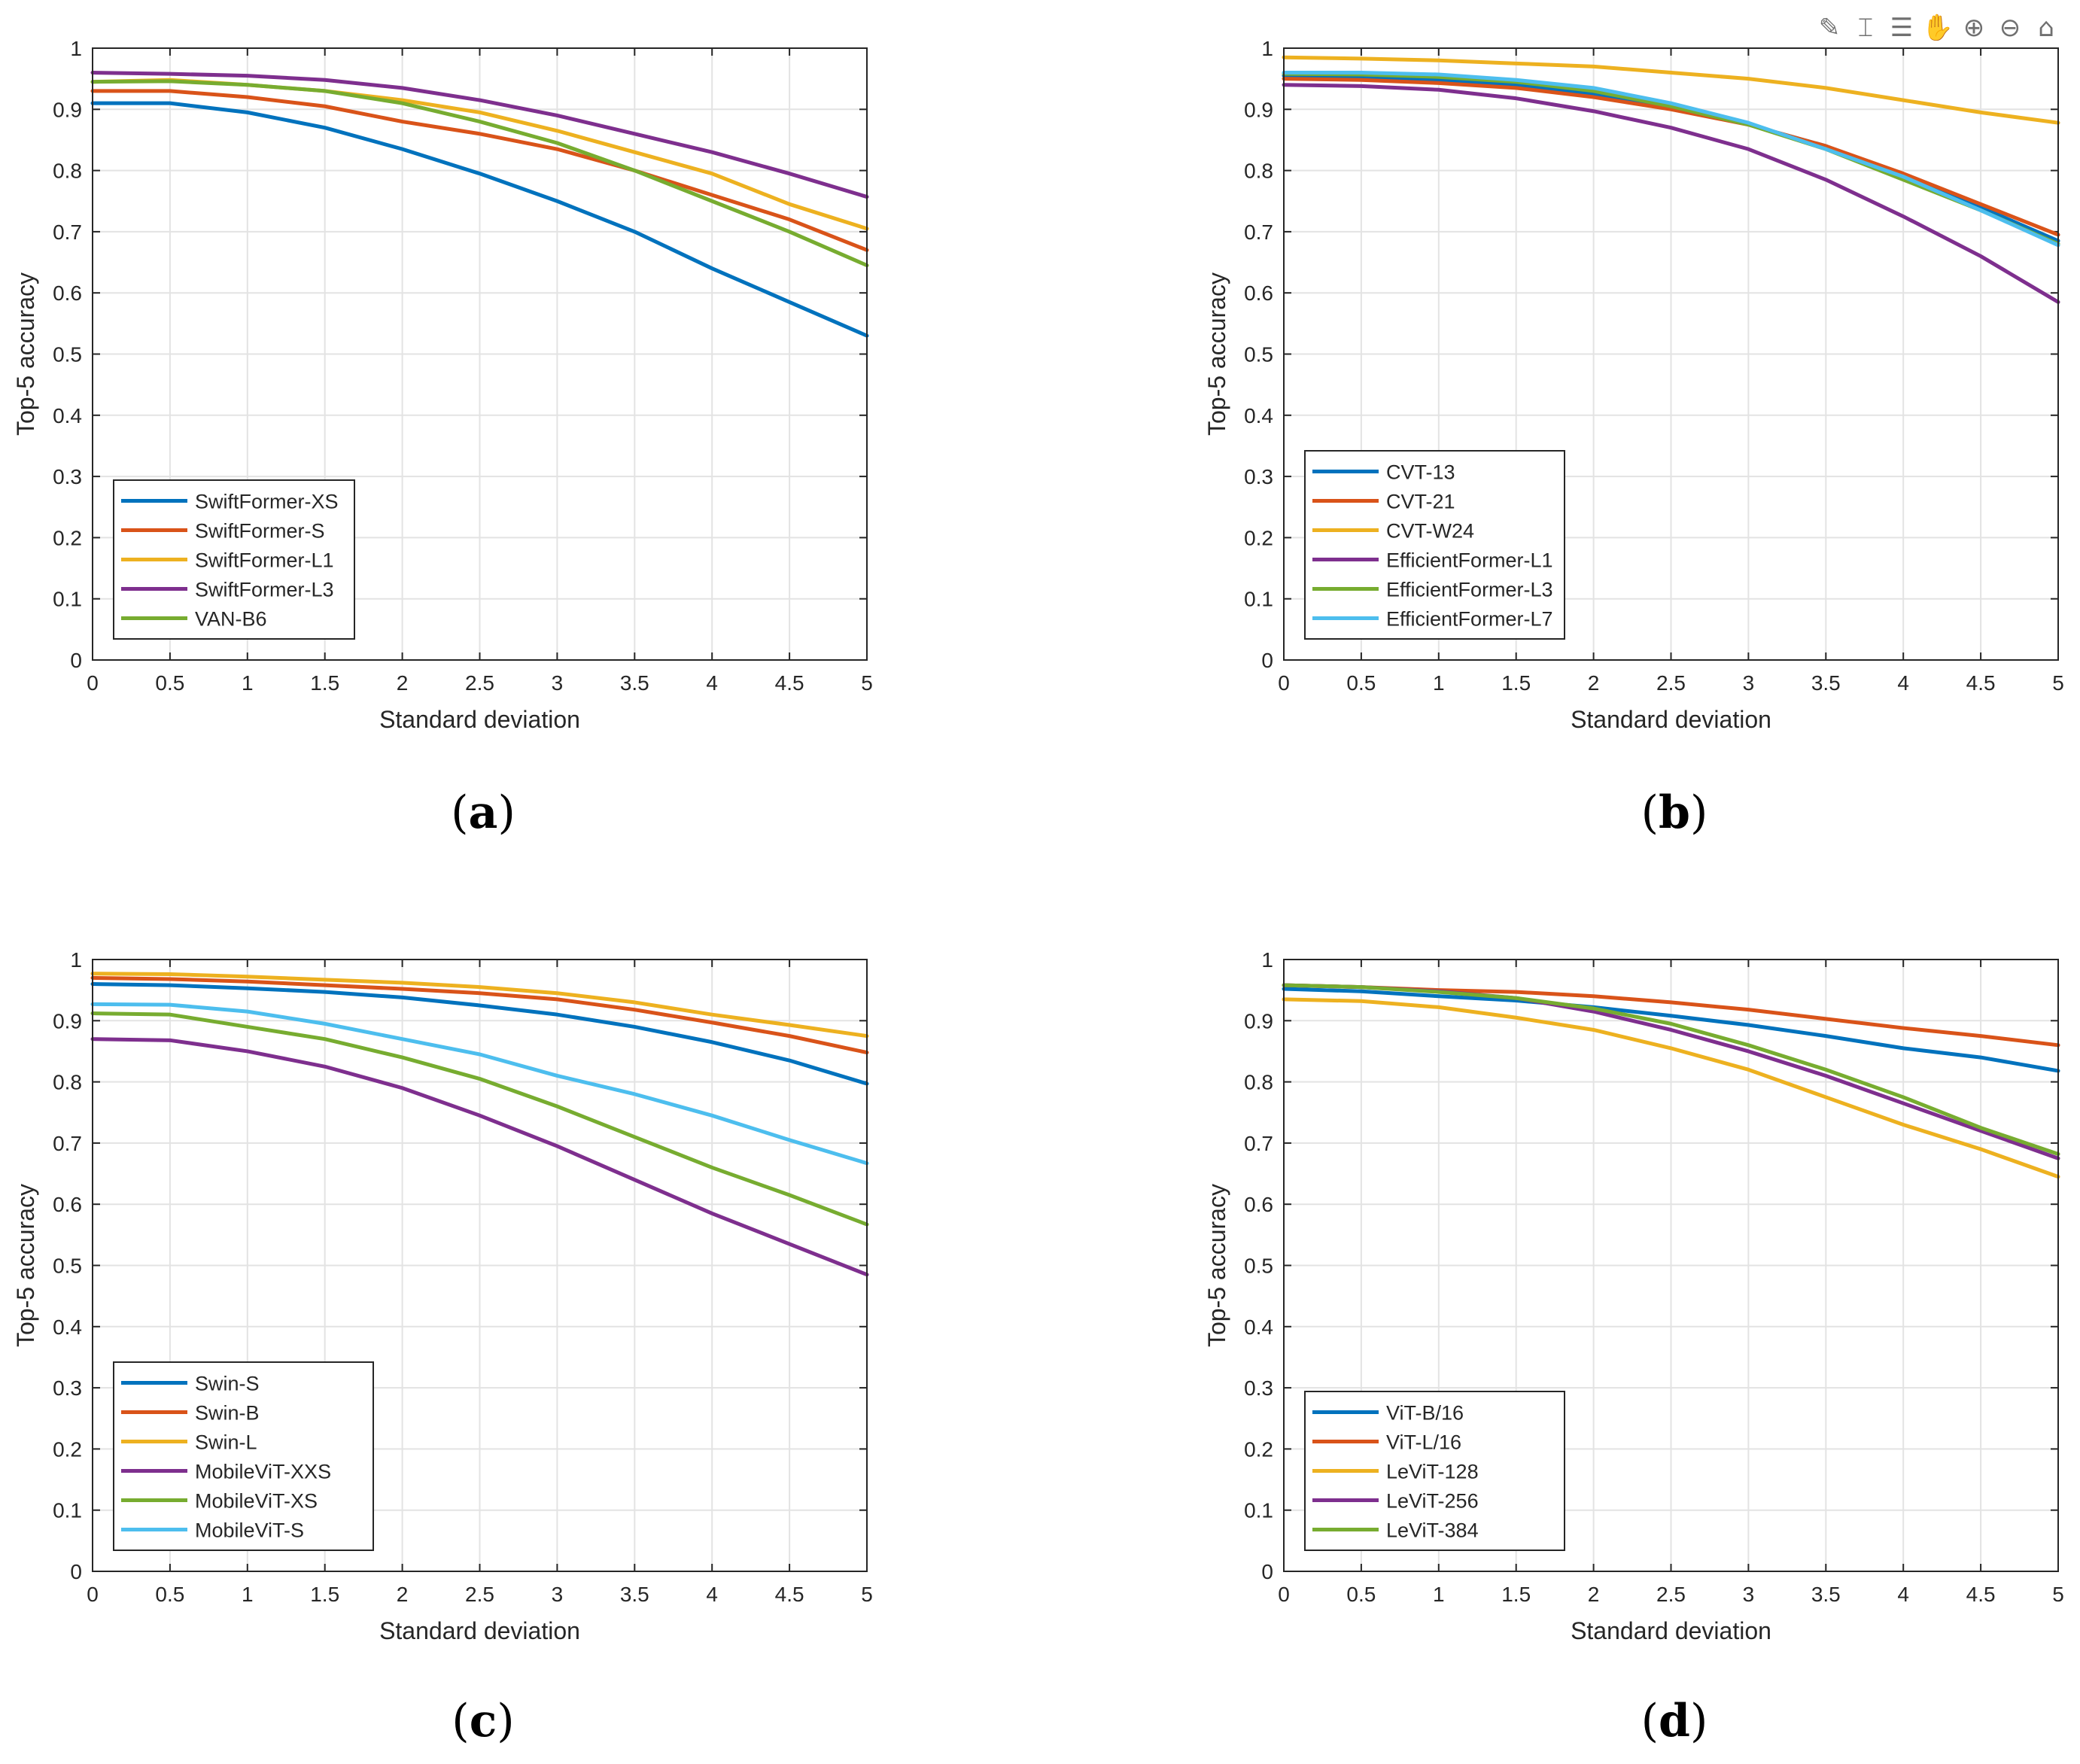  I want to click on pan-icon: ✋, so click(1937, 28).